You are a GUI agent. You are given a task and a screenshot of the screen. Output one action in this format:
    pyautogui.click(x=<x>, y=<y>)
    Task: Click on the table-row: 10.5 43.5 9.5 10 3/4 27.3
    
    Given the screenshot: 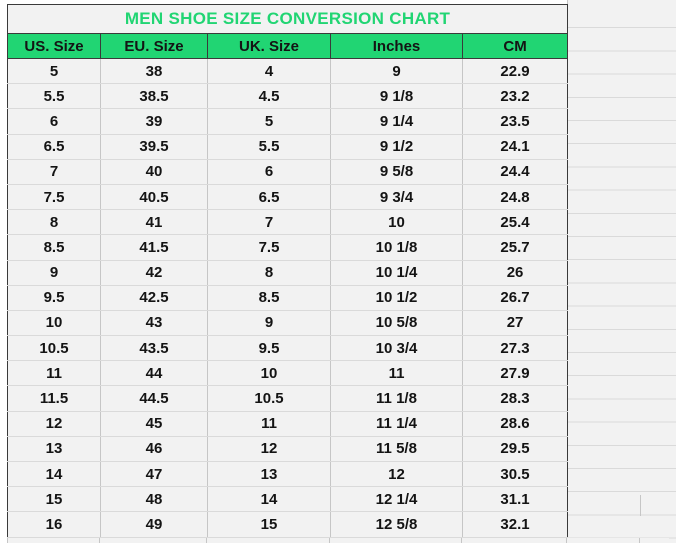 What is the action you would take?
    pyautogui.click(x=288, y=348)
    